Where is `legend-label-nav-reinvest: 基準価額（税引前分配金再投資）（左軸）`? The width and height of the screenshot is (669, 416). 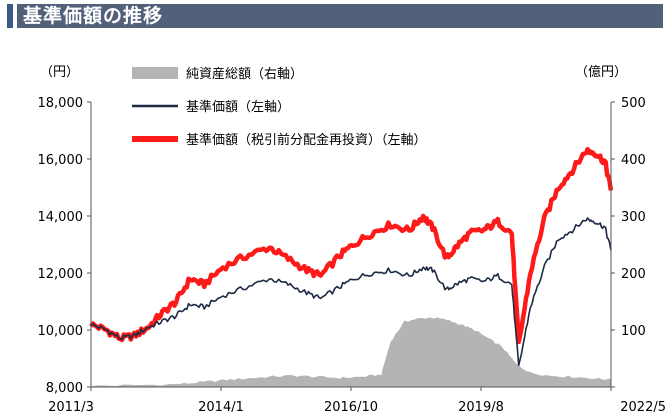
legend-label-nav-reinvest: 基準価額（税引前分配金再投資）（左軸） is located at coordinates (306, 140).